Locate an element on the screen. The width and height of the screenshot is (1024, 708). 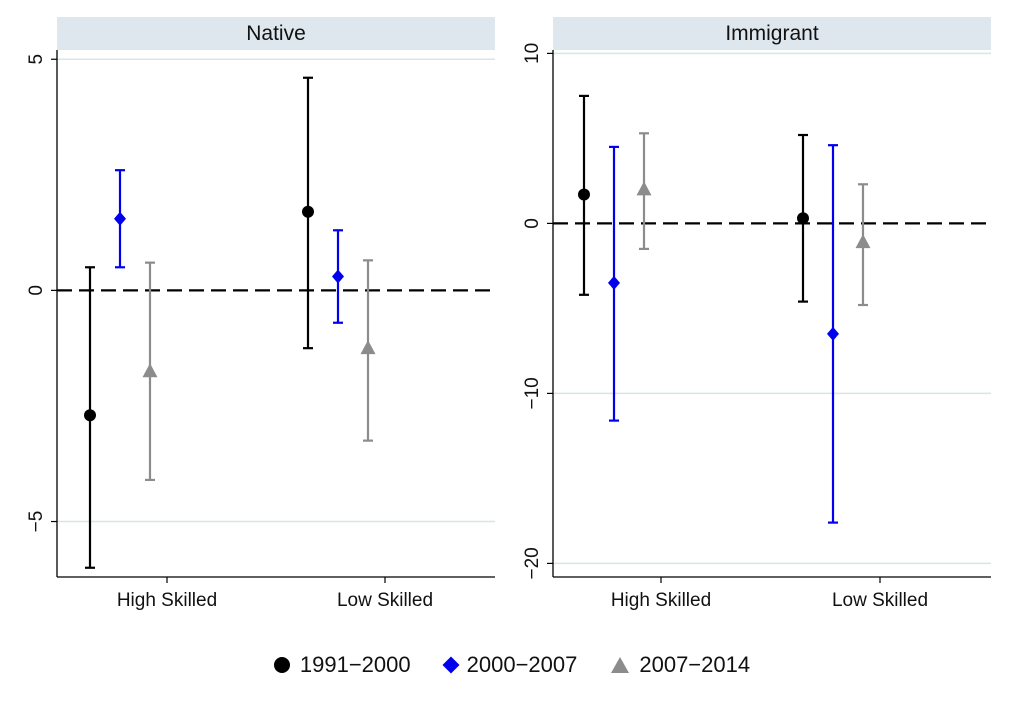
legend-triangle-marker is located at coordinates (620, 665).